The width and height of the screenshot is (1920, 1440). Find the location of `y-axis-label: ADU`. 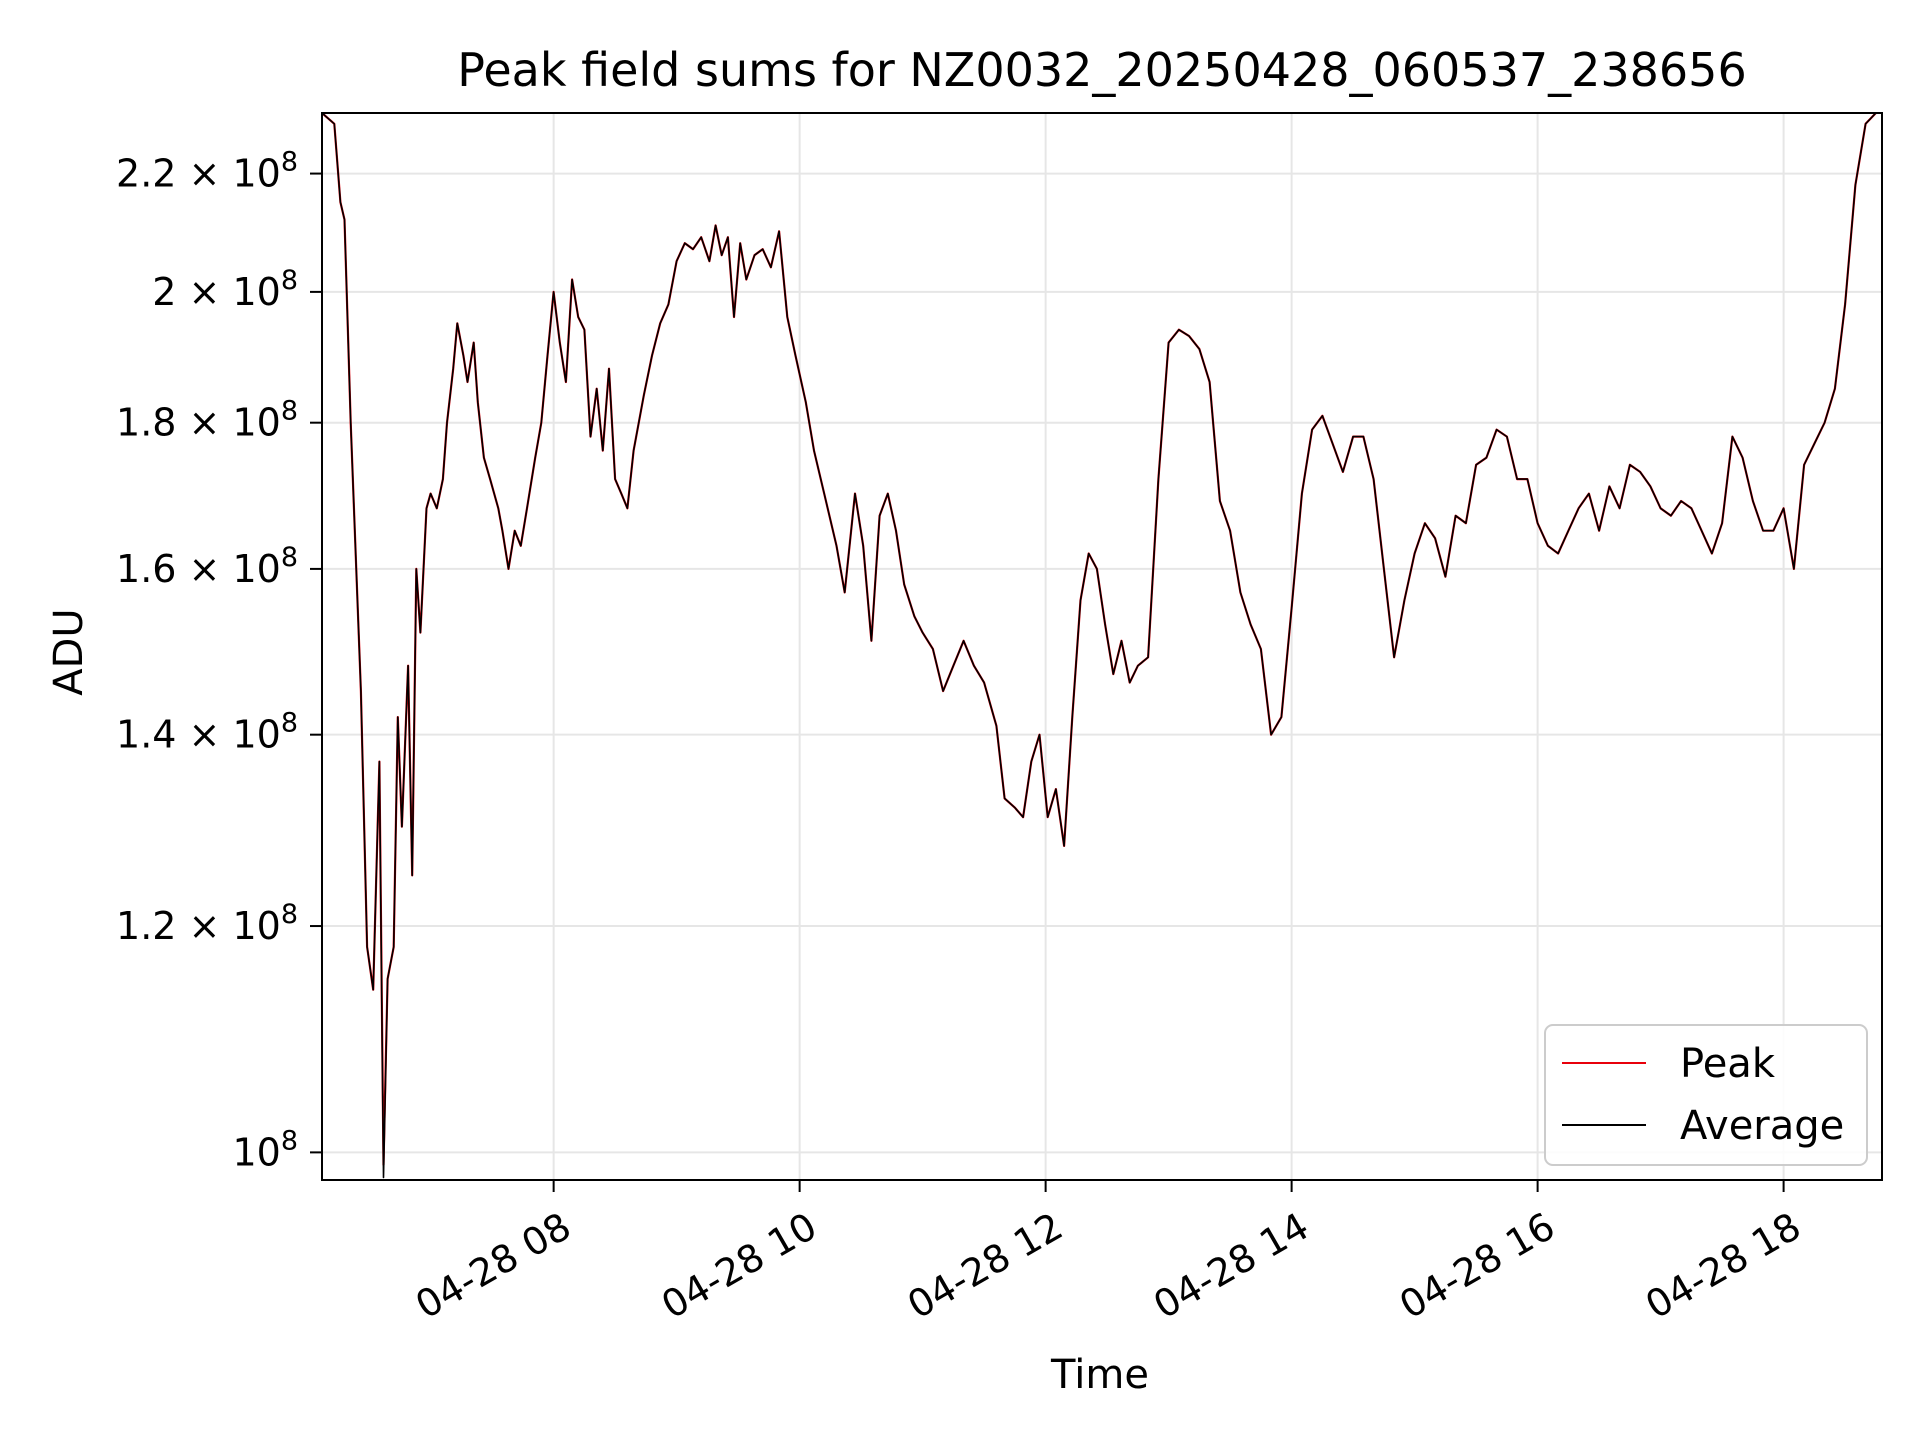

y-axis-label: ADU is located at coordinates (69, 651).